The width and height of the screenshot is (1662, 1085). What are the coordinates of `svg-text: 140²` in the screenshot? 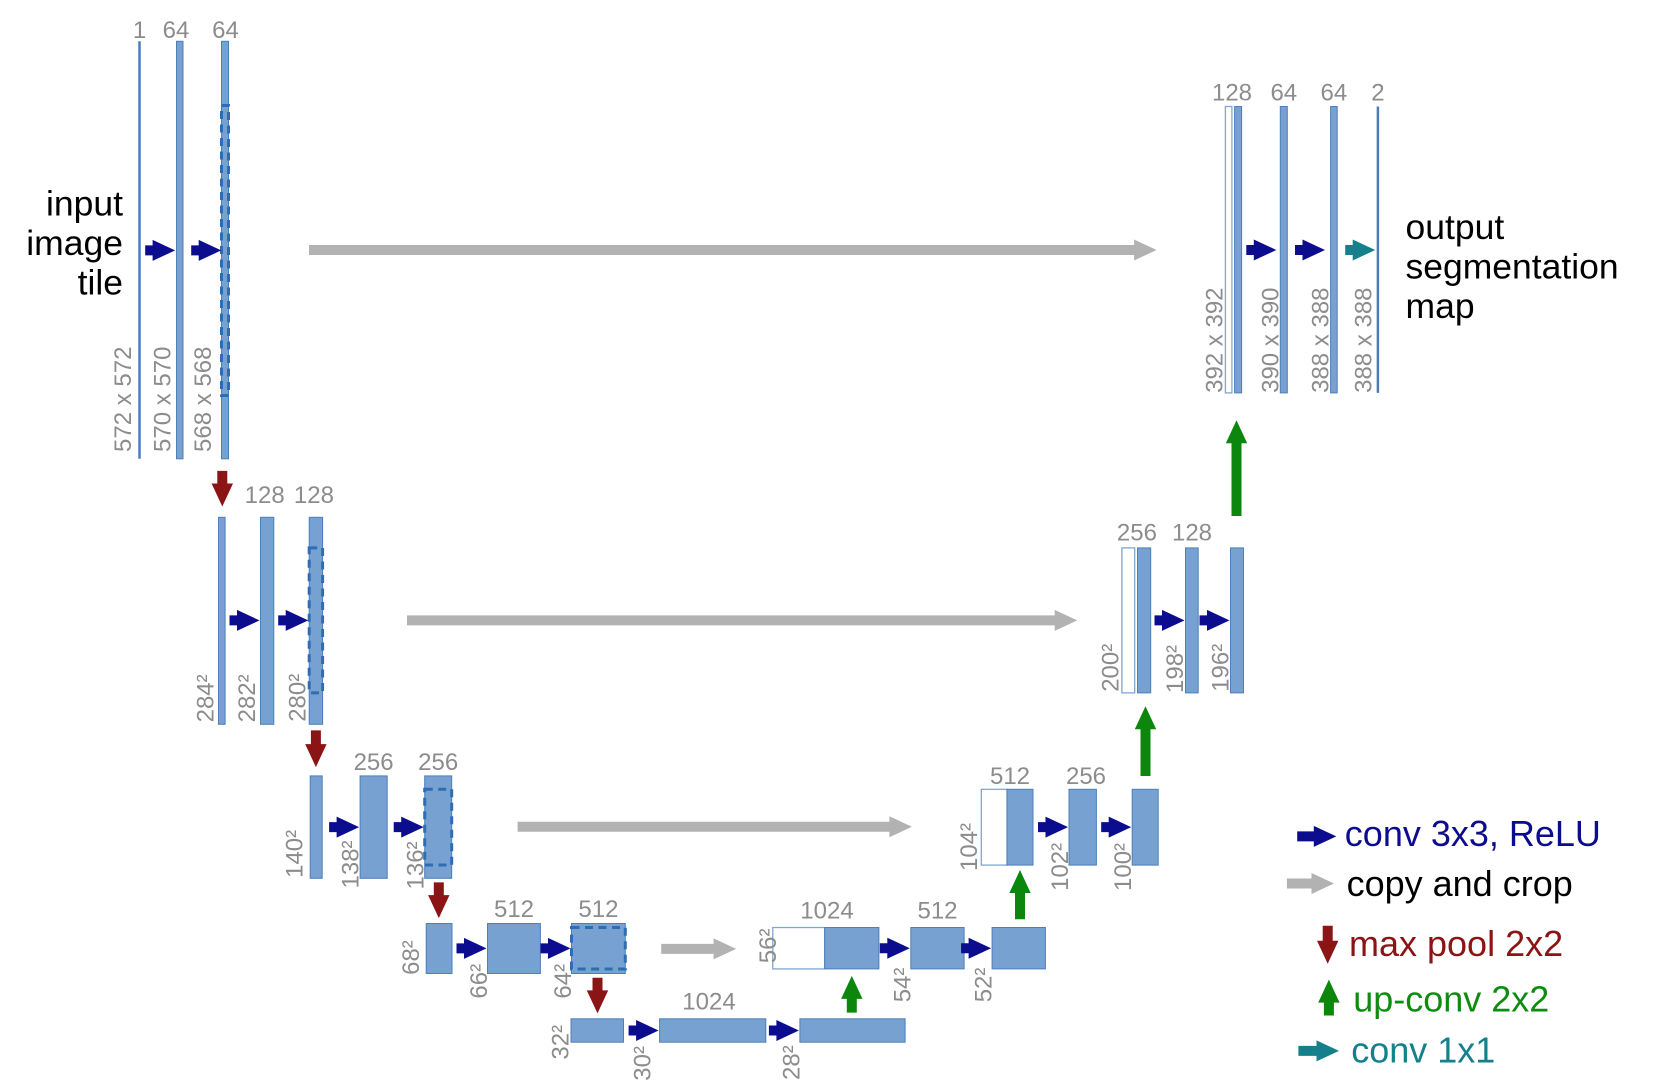 It's located at (295, 854).